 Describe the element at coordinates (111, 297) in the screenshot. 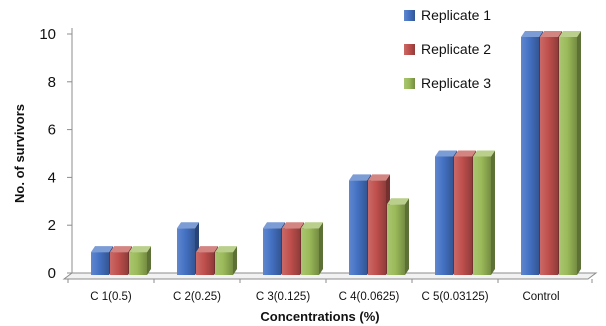

I see `x-tick-label: C 1(0.5)` at that location.